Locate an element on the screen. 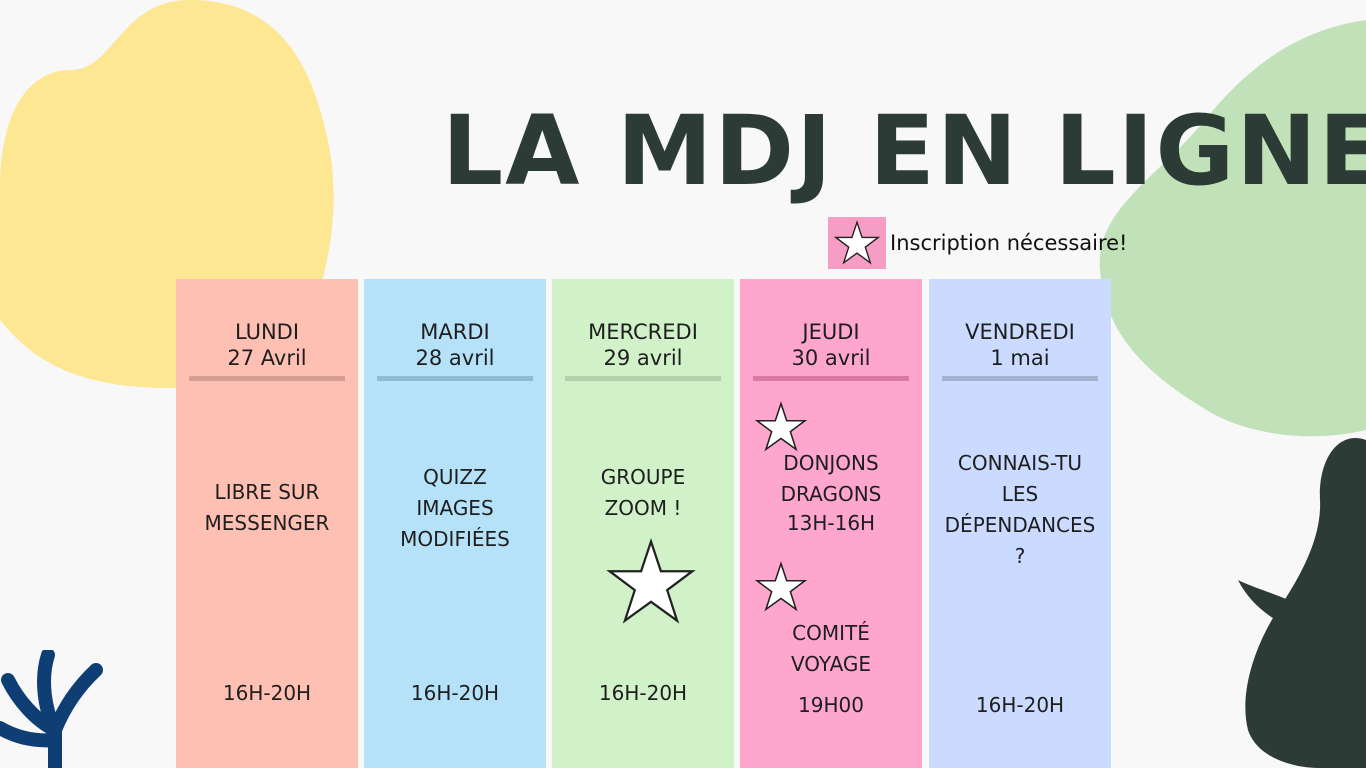 The height and width of the screenshot is (768, 1366). legend-star-box is located at coordinates (857, 243).